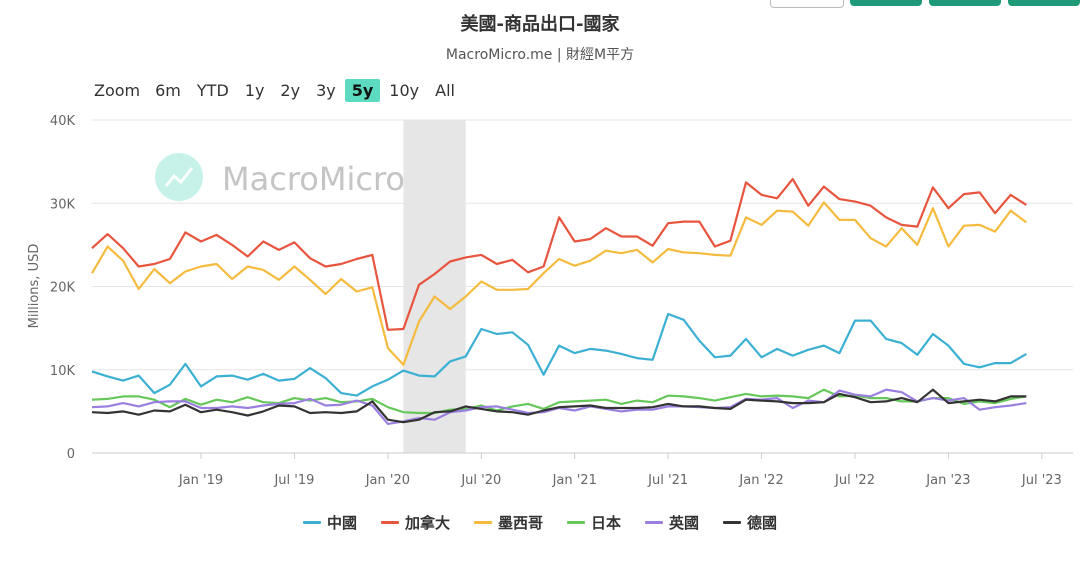  Describe the element at coordinates (482, 522) in the screenshot. I see `legend-swatch-mexico` at that location.